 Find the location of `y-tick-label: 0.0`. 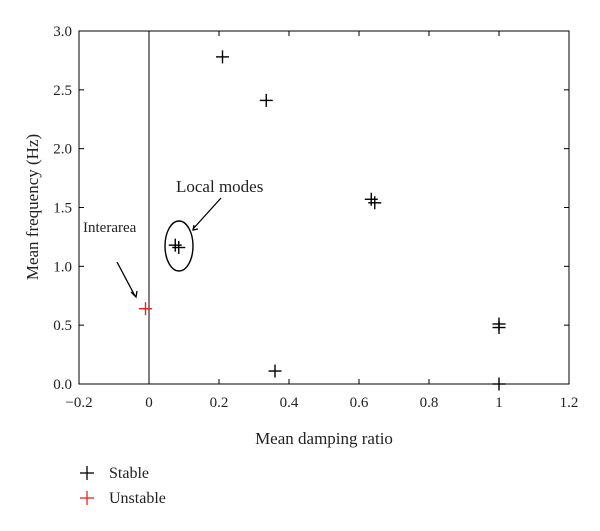

y-tick-label: 0.0 is located at coordinates (62, 385).